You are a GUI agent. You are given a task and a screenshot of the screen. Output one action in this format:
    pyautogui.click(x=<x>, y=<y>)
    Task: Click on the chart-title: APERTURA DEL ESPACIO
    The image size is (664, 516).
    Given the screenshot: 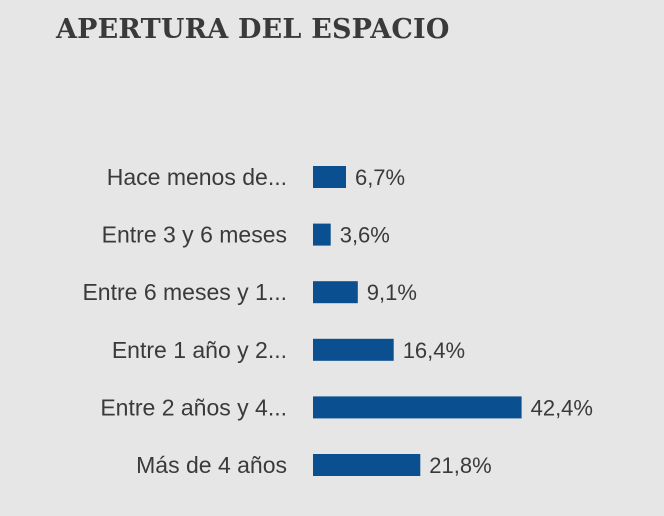 What is the action you would take?
    pyautogui.click(x=253, y=29)
    